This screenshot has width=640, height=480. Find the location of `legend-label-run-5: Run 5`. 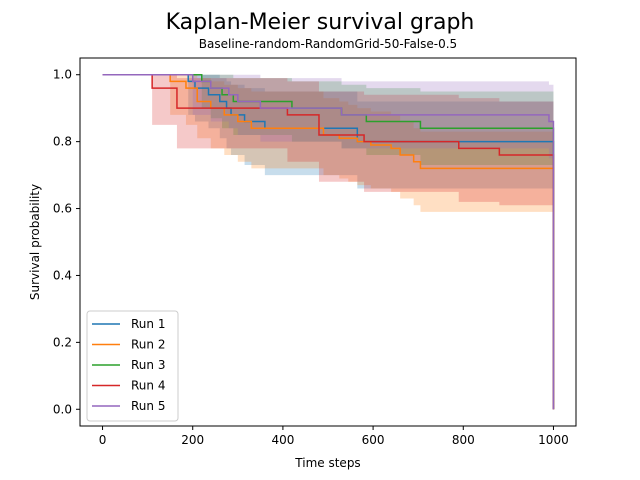

legend-label-run-5: Run 5 is located at coordinates (148, 406).